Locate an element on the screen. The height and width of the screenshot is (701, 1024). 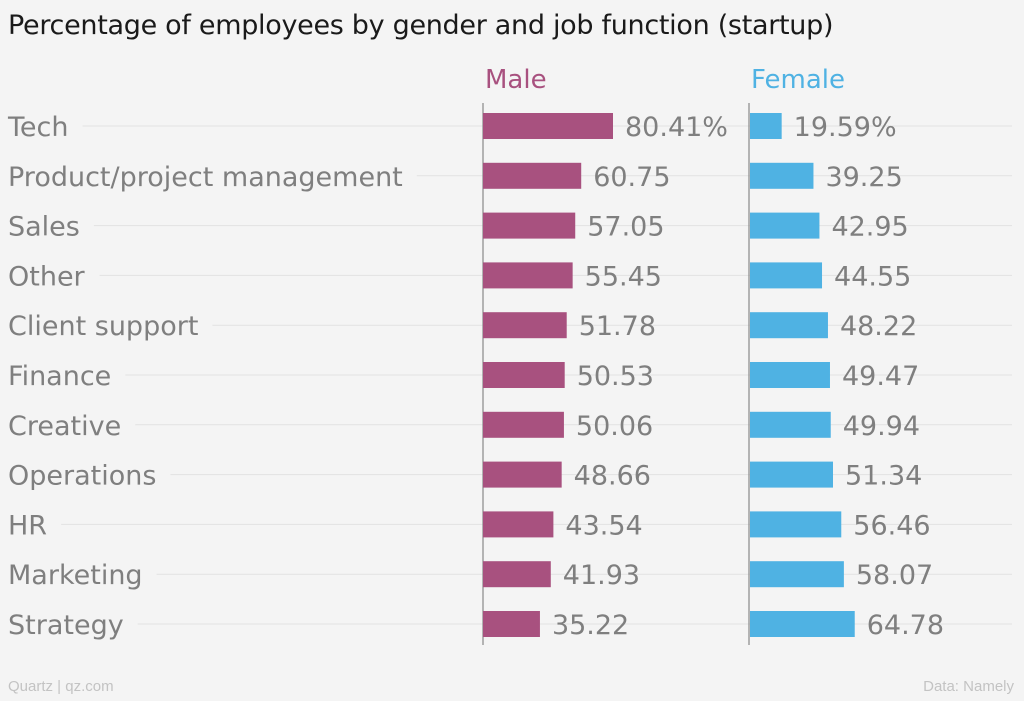
series-headers: Male Female is located at coordinates (665, 80).